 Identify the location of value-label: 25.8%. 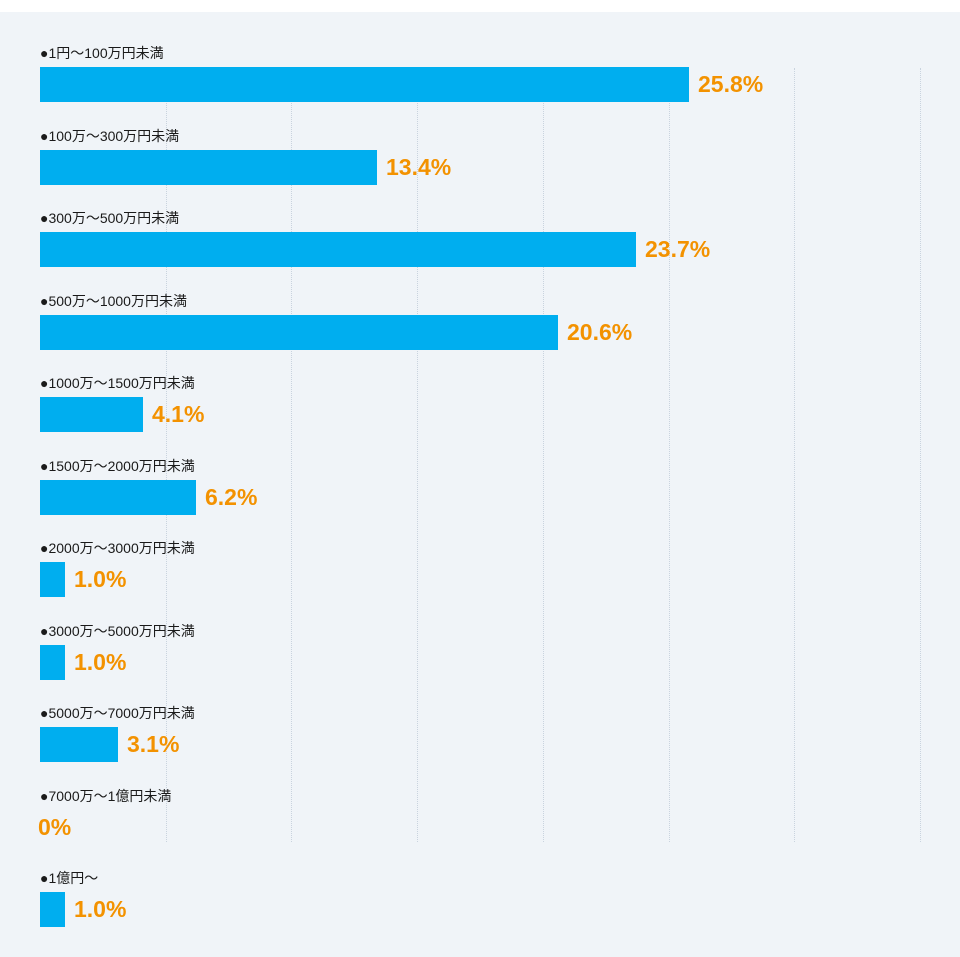
(731, 84).